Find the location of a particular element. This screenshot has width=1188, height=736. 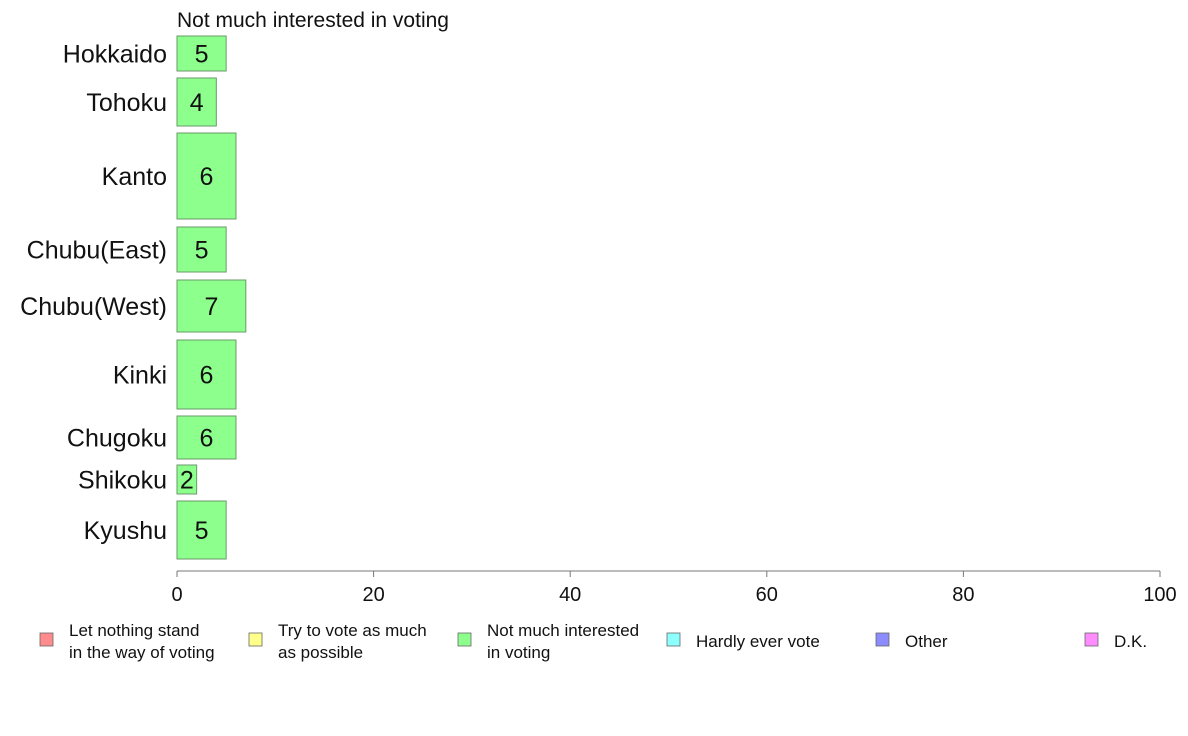

category-label: Hokkaido is located at coordinates (115, 55).